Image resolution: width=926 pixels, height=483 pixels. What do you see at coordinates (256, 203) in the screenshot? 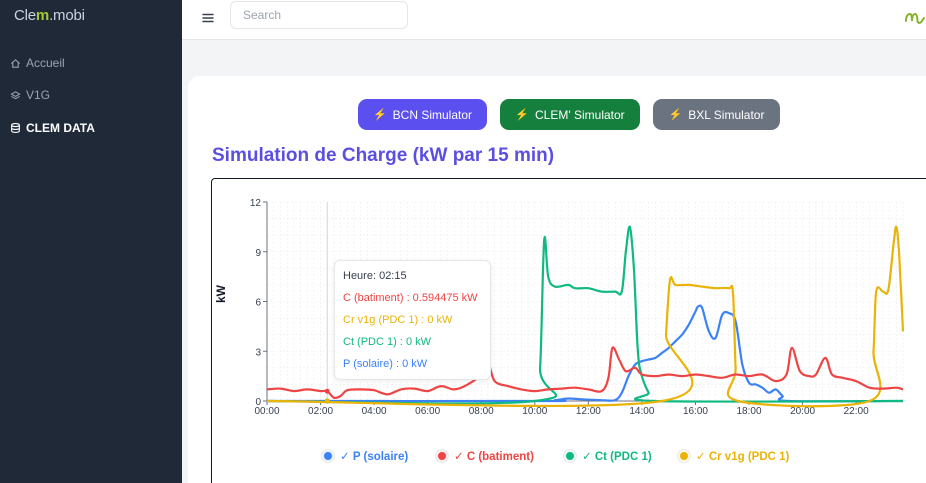
I see `y-tick-label: 12` at bounding box center [256, 203].